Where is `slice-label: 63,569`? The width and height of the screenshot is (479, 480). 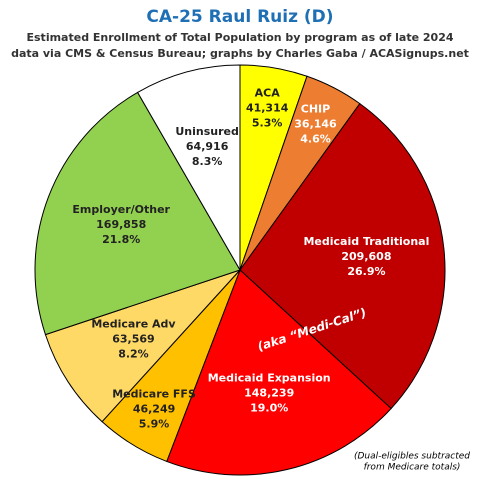 slice-label: 63,569 is located at coordinates (133, 338).